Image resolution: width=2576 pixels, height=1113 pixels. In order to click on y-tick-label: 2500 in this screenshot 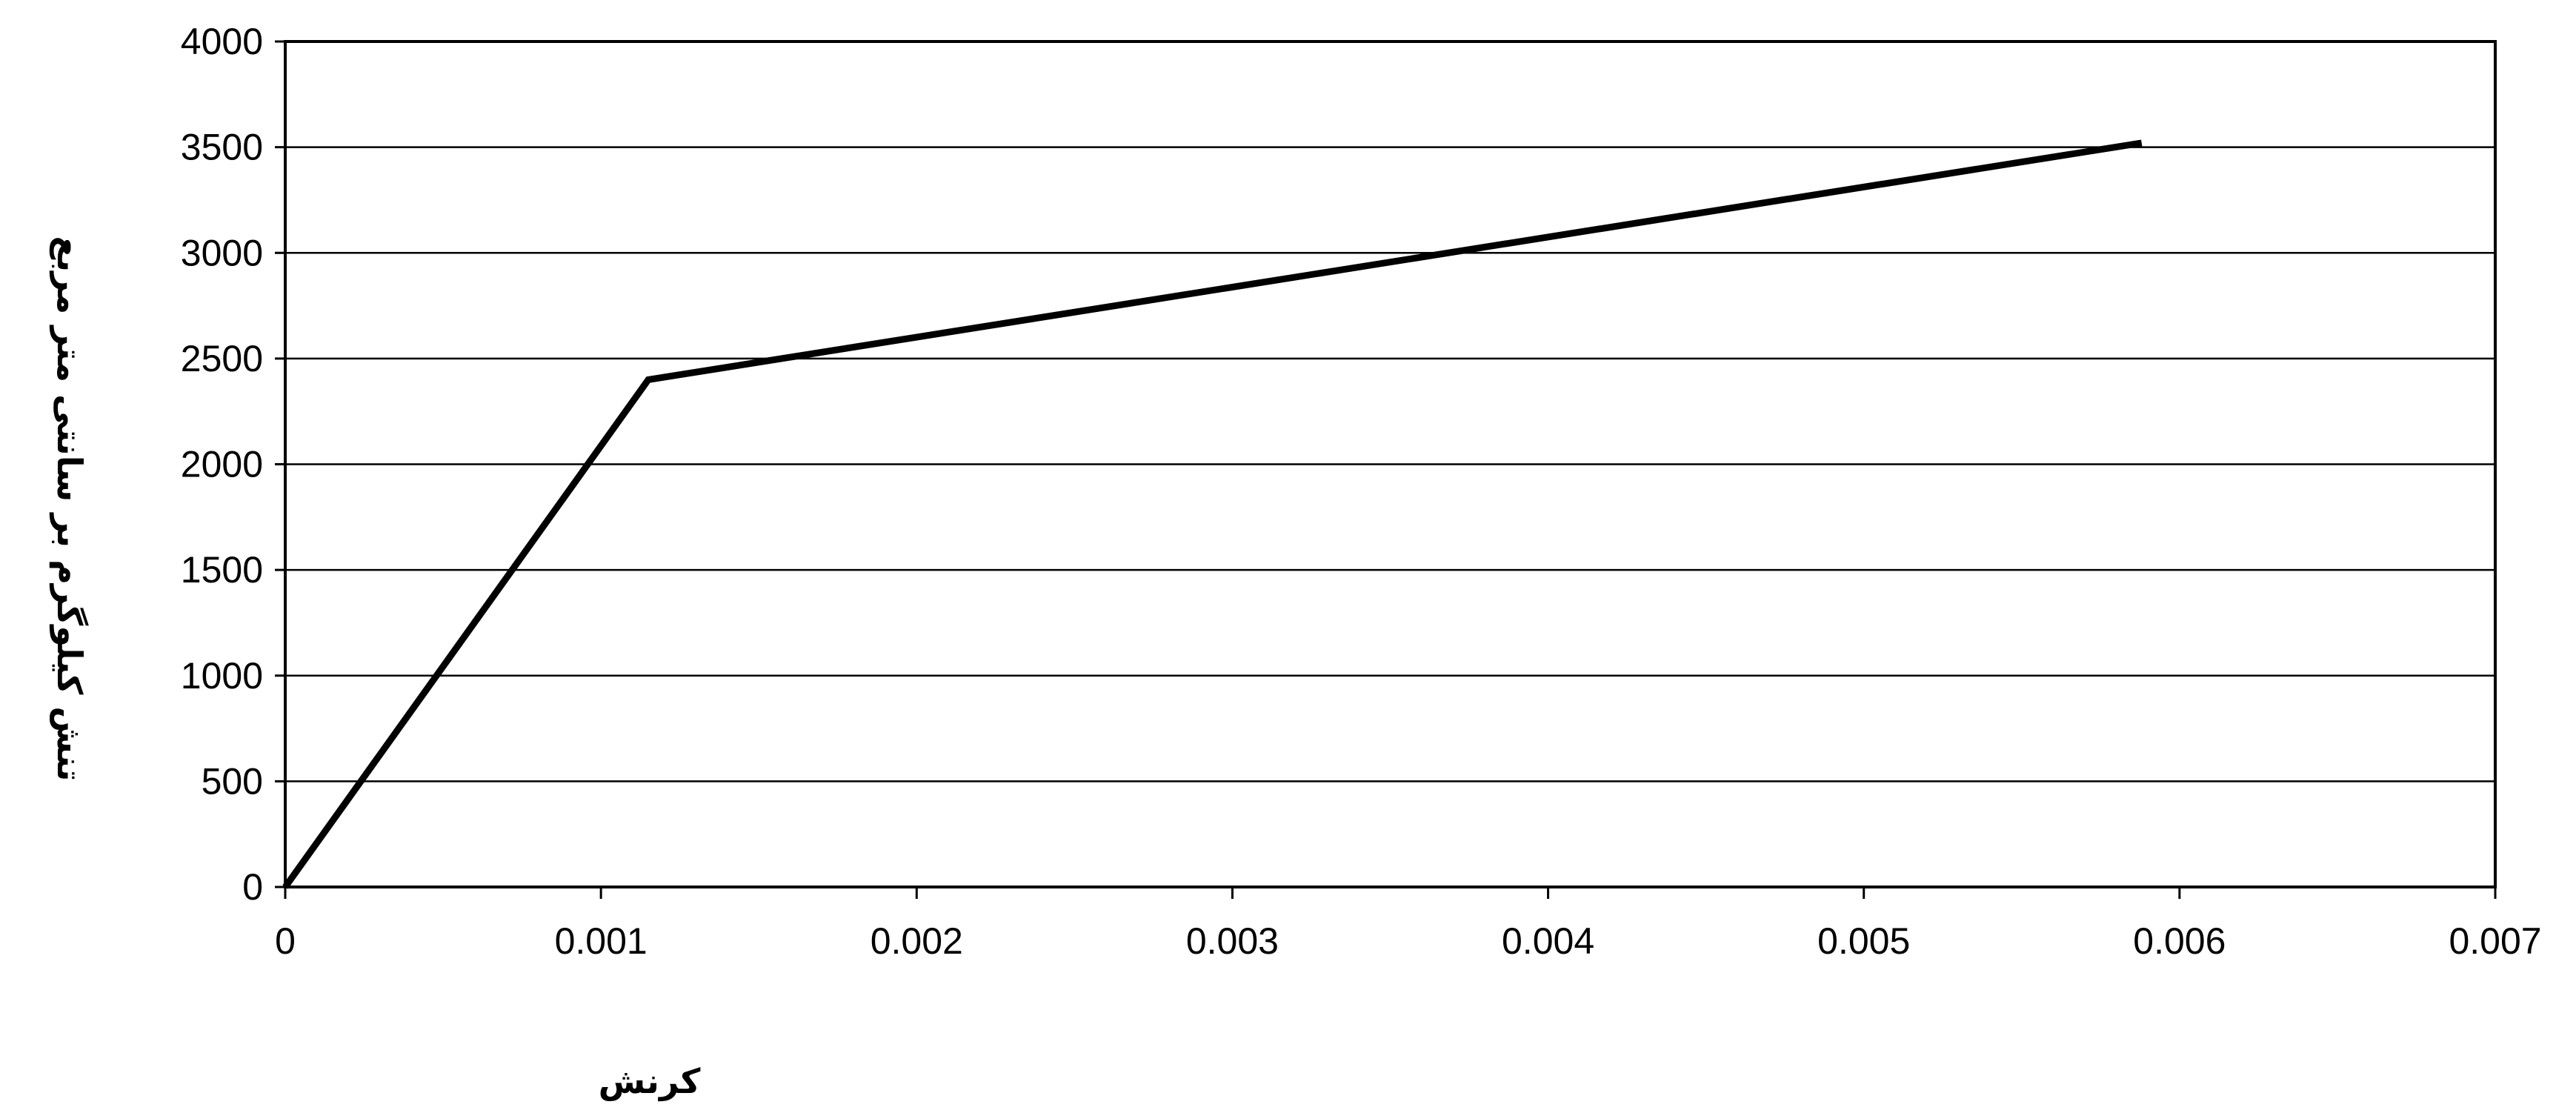, I will do `click(222, 358)`.